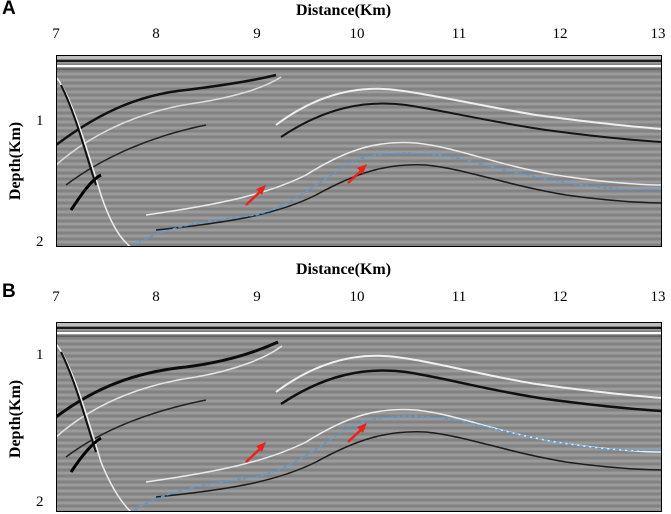 The height and width of the screenshot is (514, 671). I want to click on panel-b-xtick: 12, so click(560, 297).